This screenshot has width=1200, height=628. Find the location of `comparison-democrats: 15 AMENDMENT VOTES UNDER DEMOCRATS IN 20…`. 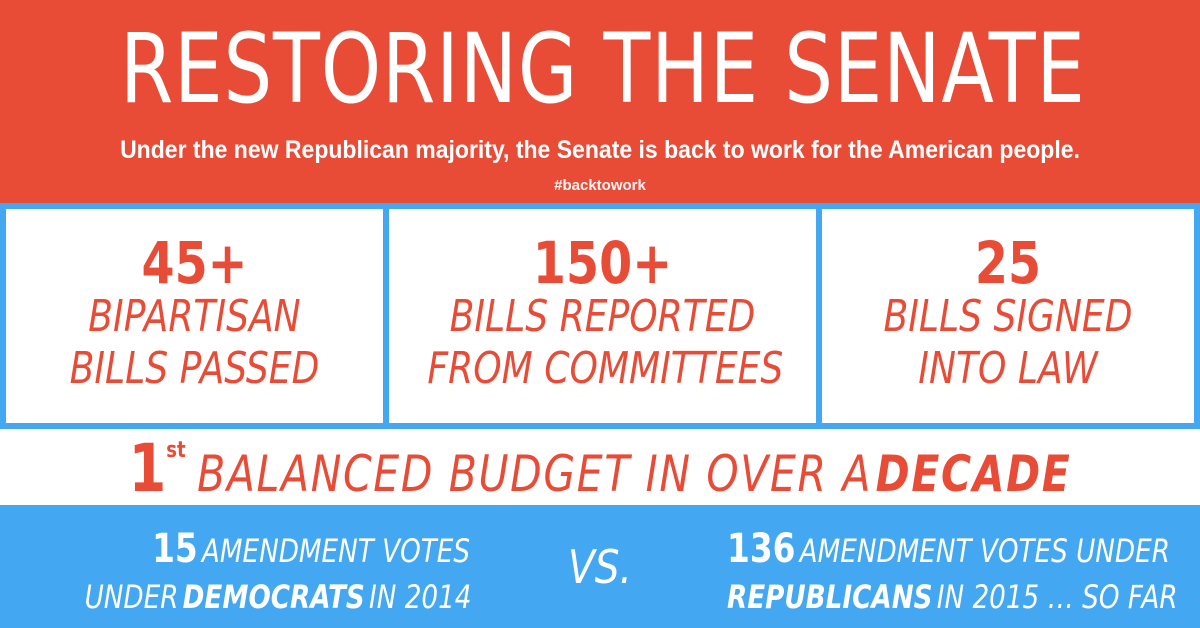

comparison-democrats: 15 AMENDMENT VOTES UNDER DEMOCRATS IN 20… is located at coordinates (236, 576).